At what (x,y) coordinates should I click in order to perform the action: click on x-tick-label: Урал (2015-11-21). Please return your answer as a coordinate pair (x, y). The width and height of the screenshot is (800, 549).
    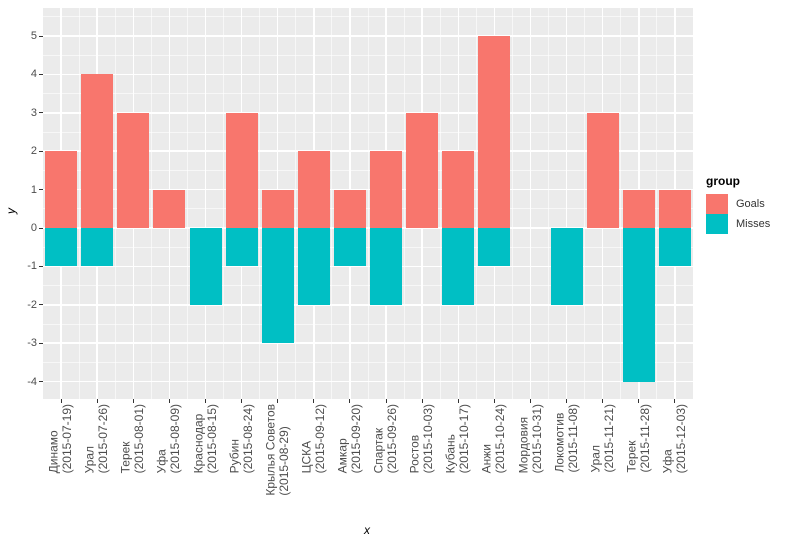
    Looking at the image, I should click on (602, 438).